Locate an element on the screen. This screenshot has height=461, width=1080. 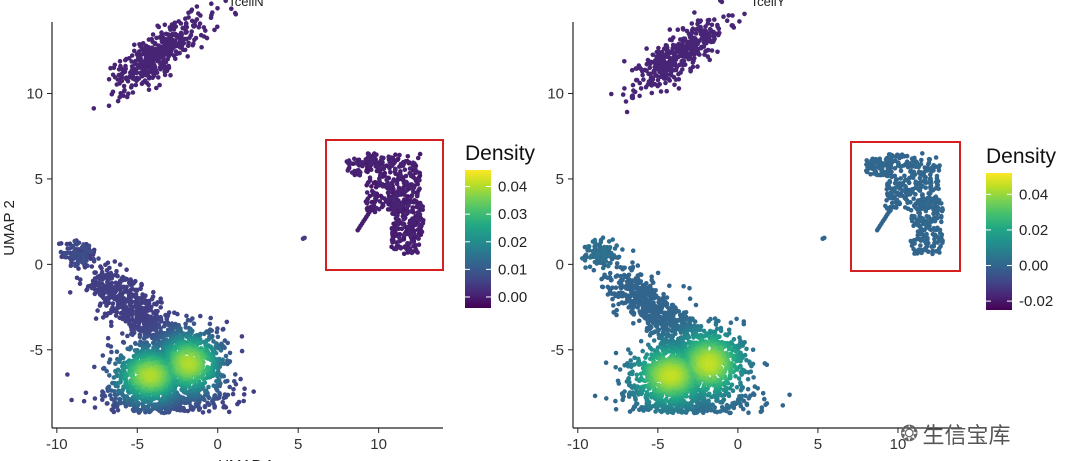
y-tick-label: 0 is located at coordinates (39, 264).